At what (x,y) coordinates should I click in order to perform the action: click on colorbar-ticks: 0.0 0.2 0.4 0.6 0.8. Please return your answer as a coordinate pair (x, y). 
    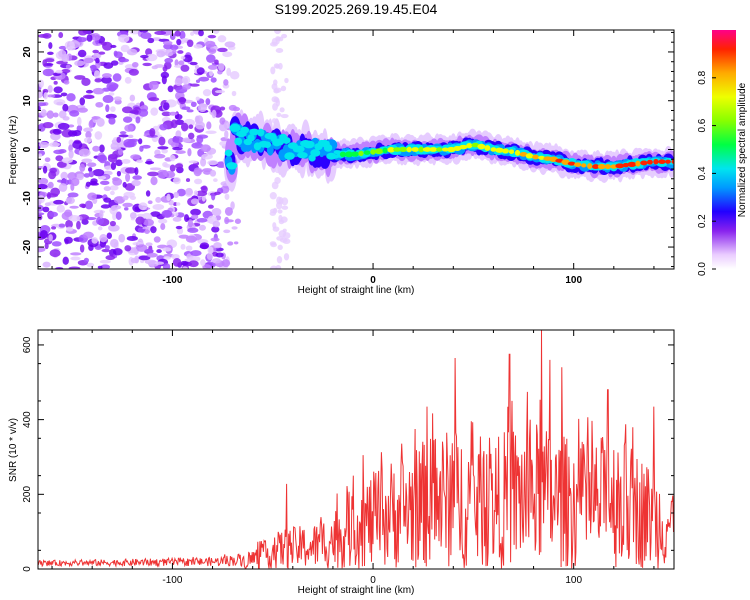
    Looking at the image, I should click on (706, 173).